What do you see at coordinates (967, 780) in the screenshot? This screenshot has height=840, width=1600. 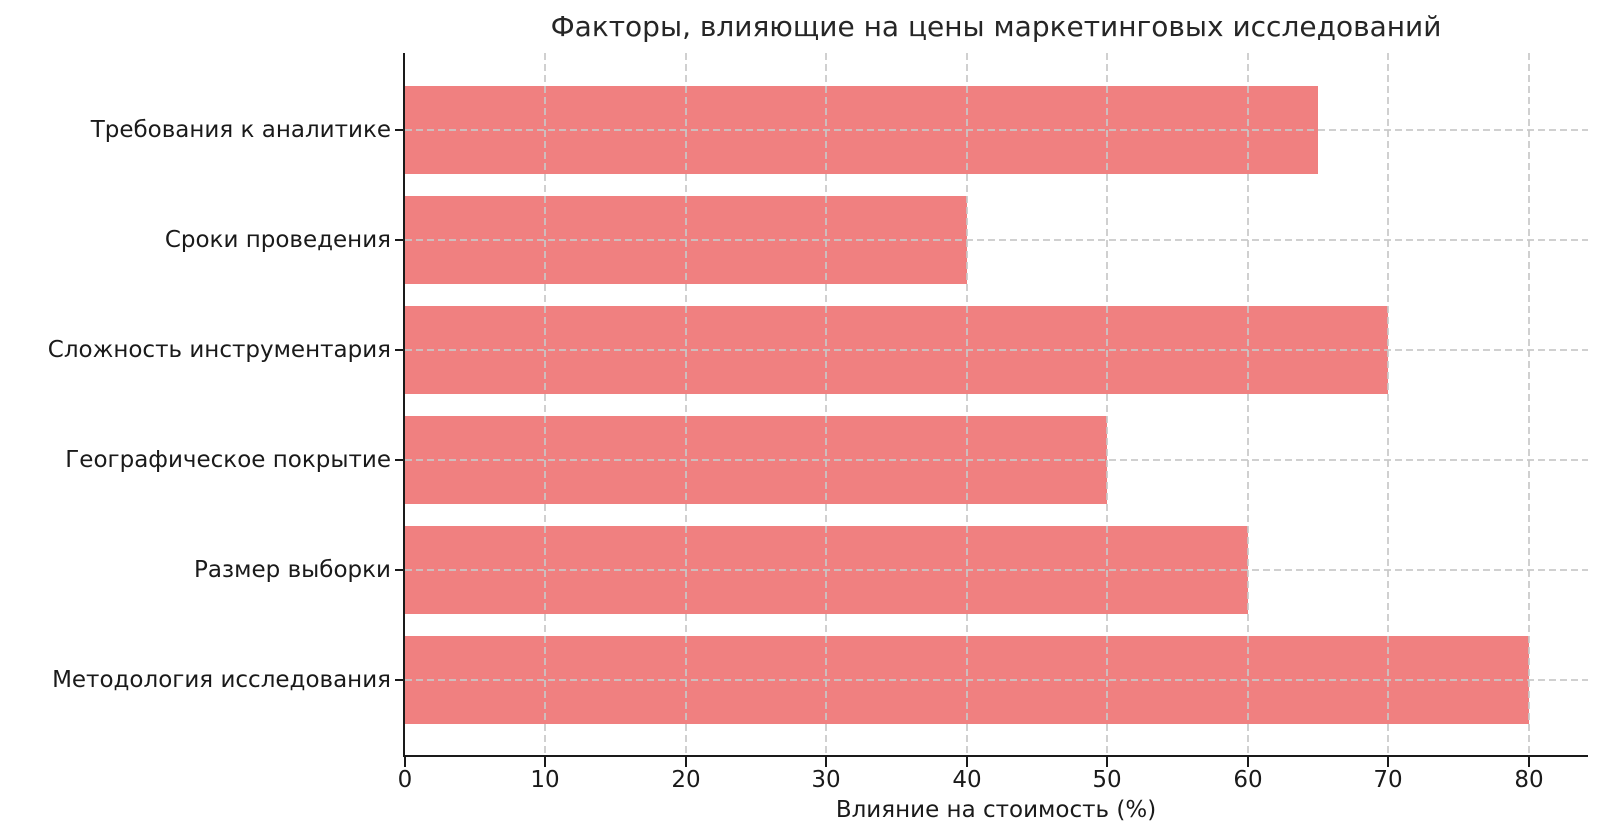 I see `x-tick-label: 40` at bounding box center [967, 780].